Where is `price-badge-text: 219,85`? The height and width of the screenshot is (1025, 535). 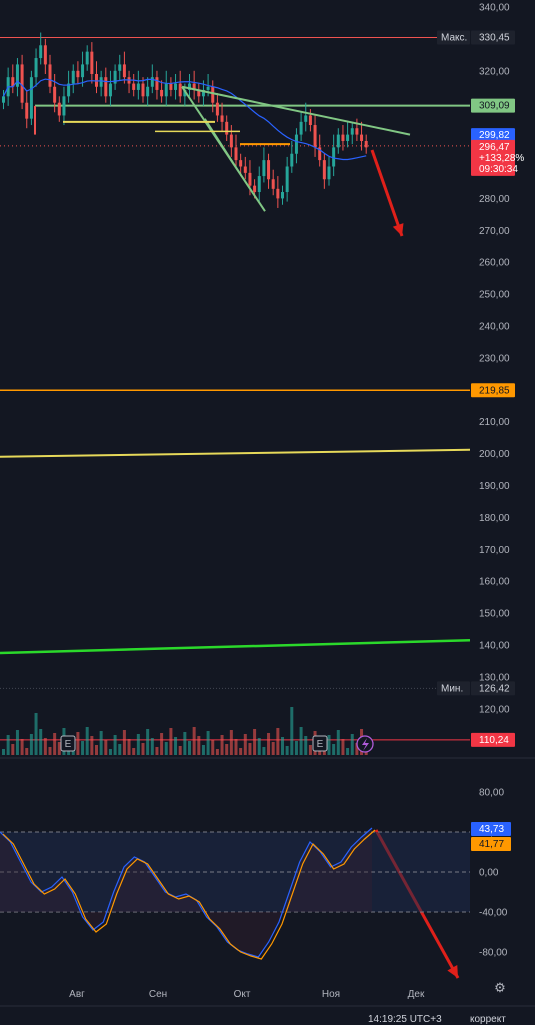 price-badge-text: 219,85 is located at coordinates (494, 390).